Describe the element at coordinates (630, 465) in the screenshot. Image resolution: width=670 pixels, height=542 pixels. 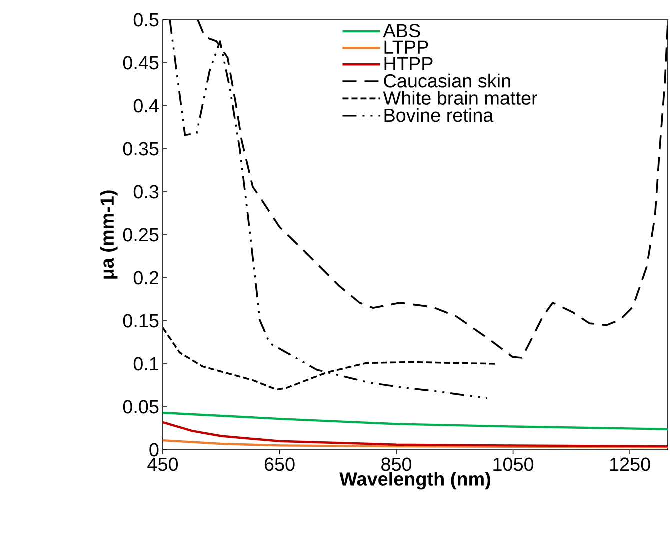
I see `x-tick-label: 1250` at that location.